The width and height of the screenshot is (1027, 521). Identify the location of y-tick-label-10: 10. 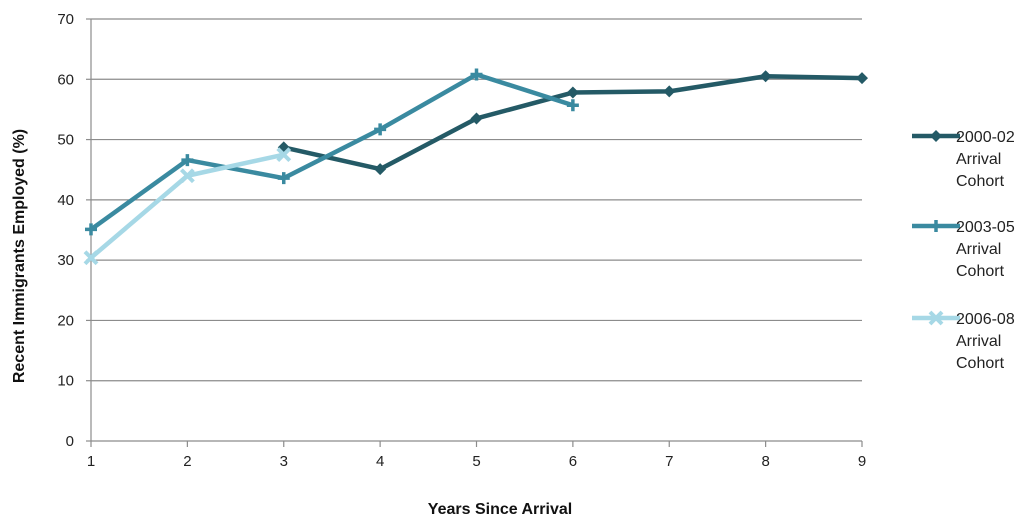
(65, 381).